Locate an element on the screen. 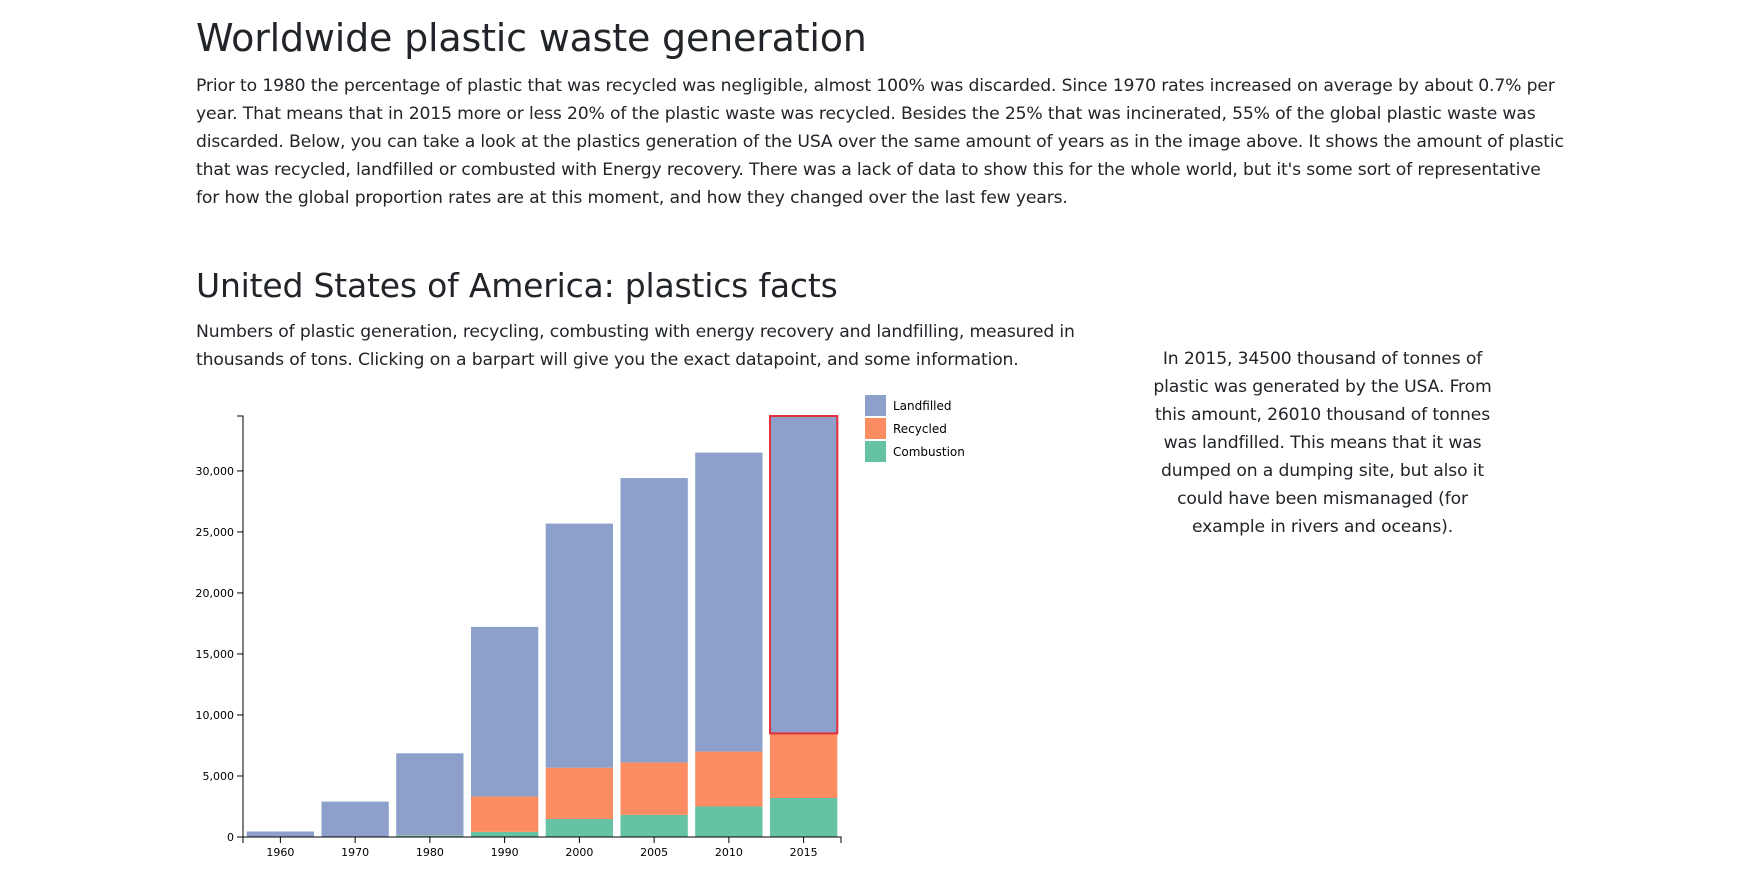 The width and height of the screenshot is (1758, 880). bar-landfilled-2010 is located at coordinates (729, 602).